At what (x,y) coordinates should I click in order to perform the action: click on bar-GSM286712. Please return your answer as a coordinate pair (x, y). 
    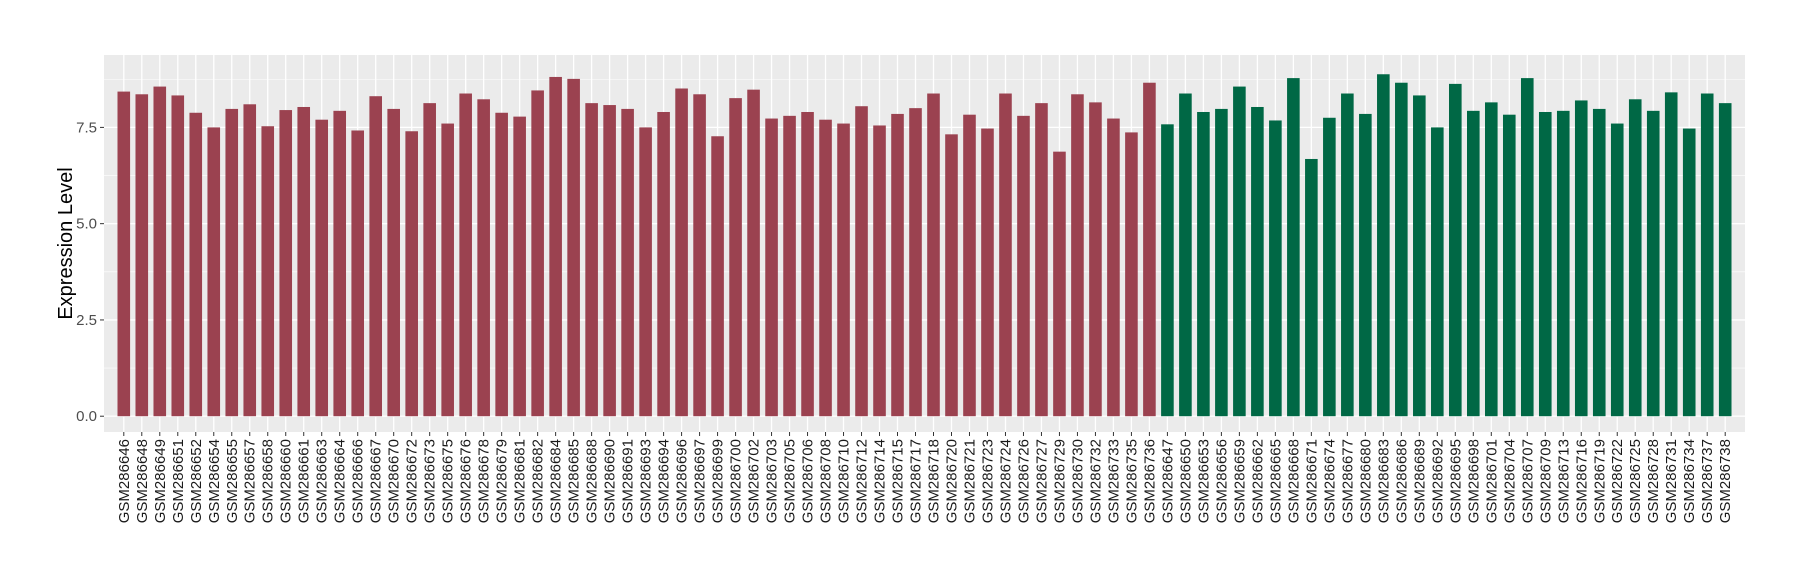
    Looking at the image, I should click on (861, 261).